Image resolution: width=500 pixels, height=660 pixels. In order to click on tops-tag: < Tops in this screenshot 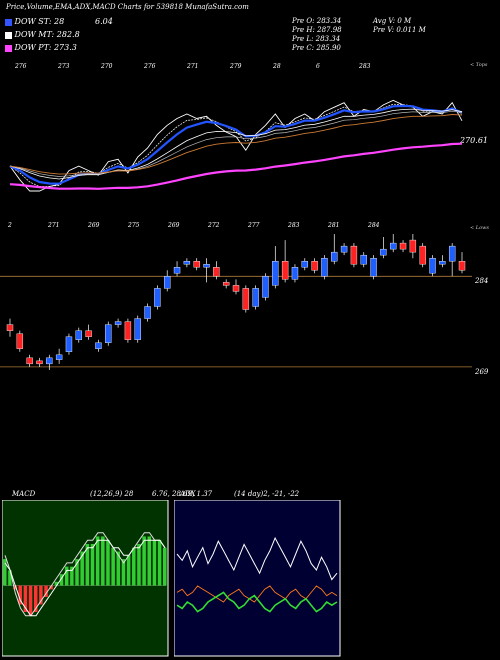, I will do `click(479, 65)`.